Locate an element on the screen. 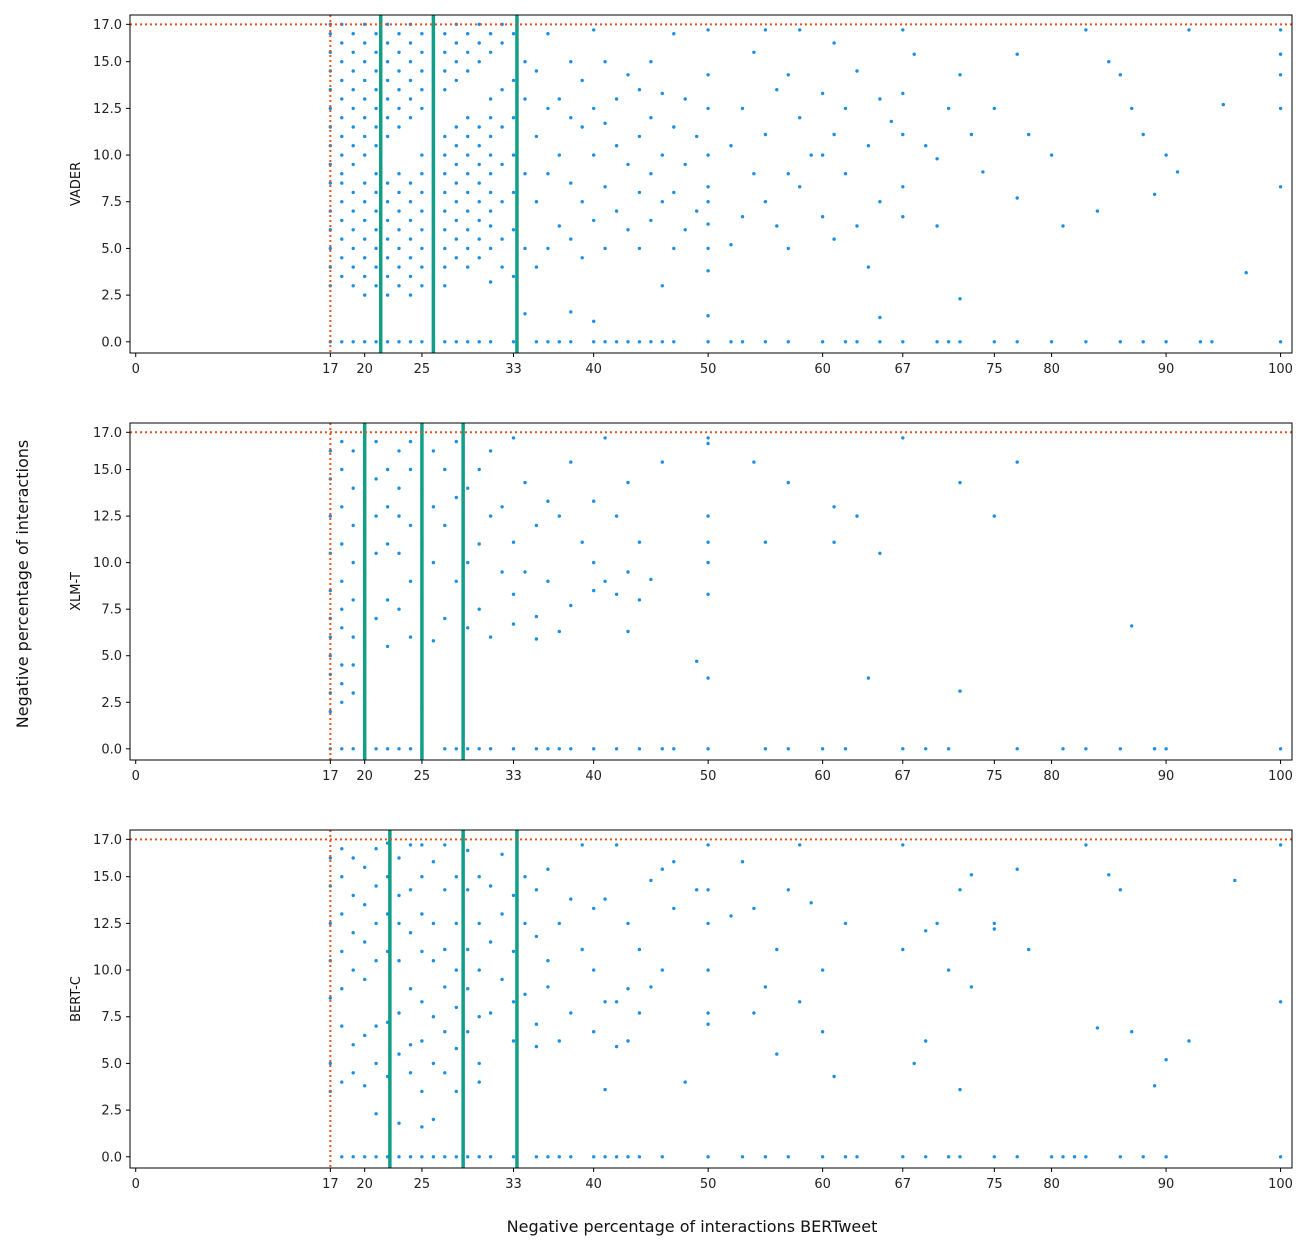 The width and height of the screenshot is (1308, 1244). x-tick-label: 90 is located at coordinates (1166, 776).